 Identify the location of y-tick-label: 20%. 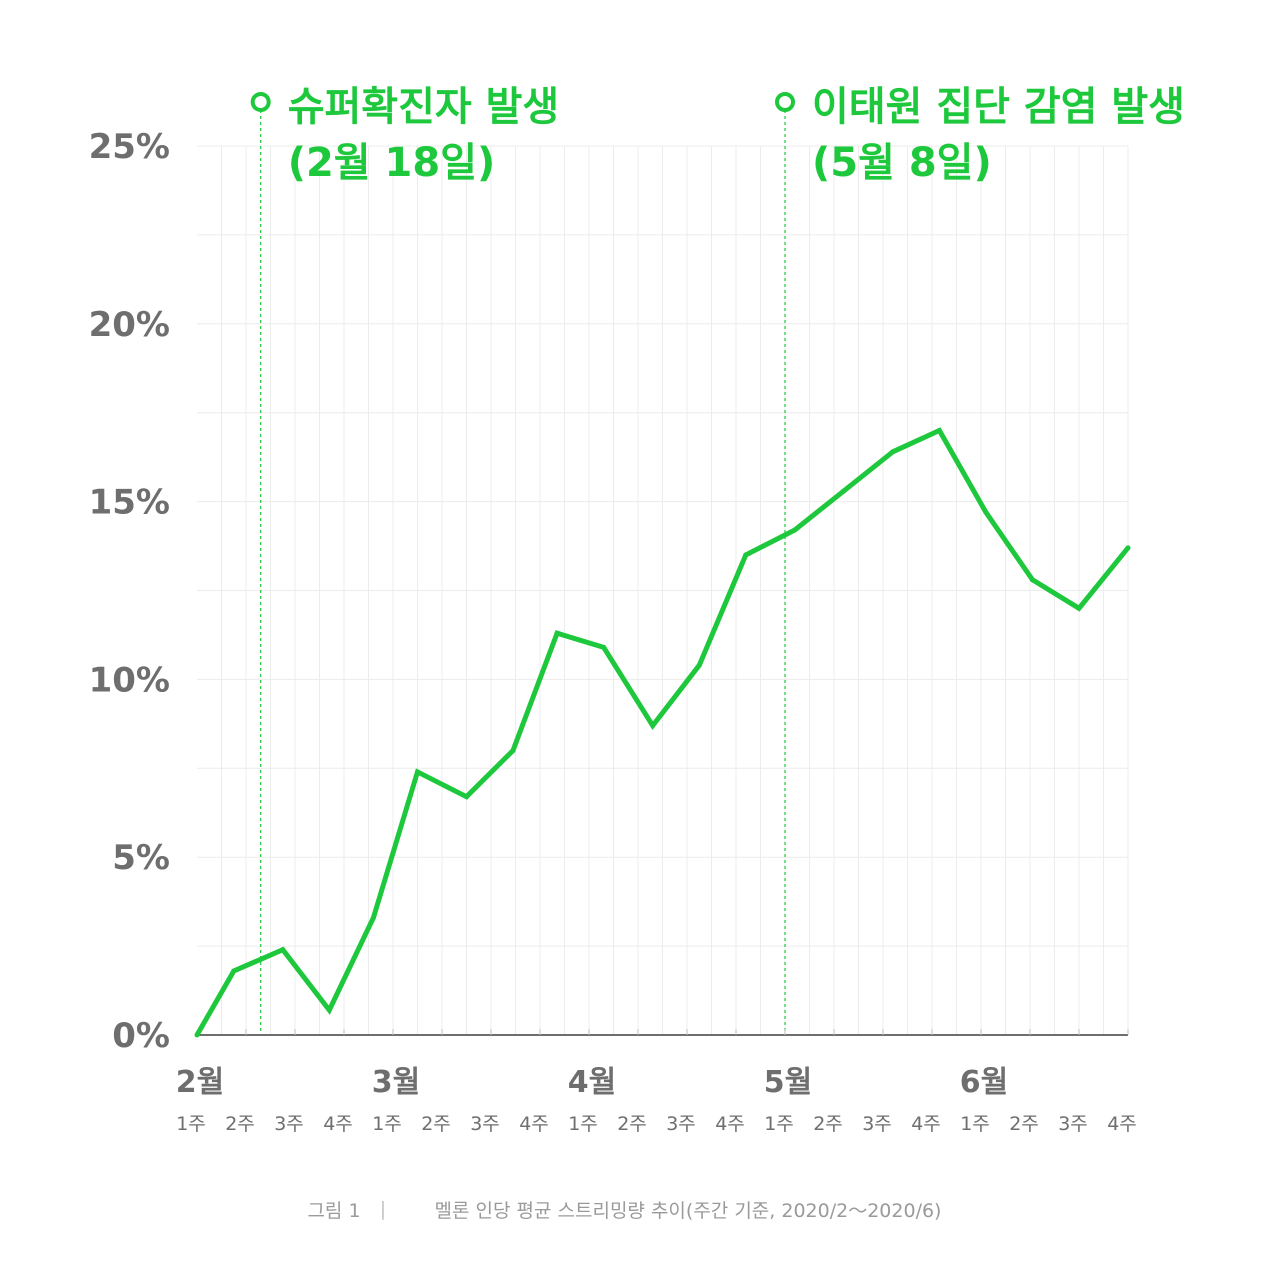
(129, 325).